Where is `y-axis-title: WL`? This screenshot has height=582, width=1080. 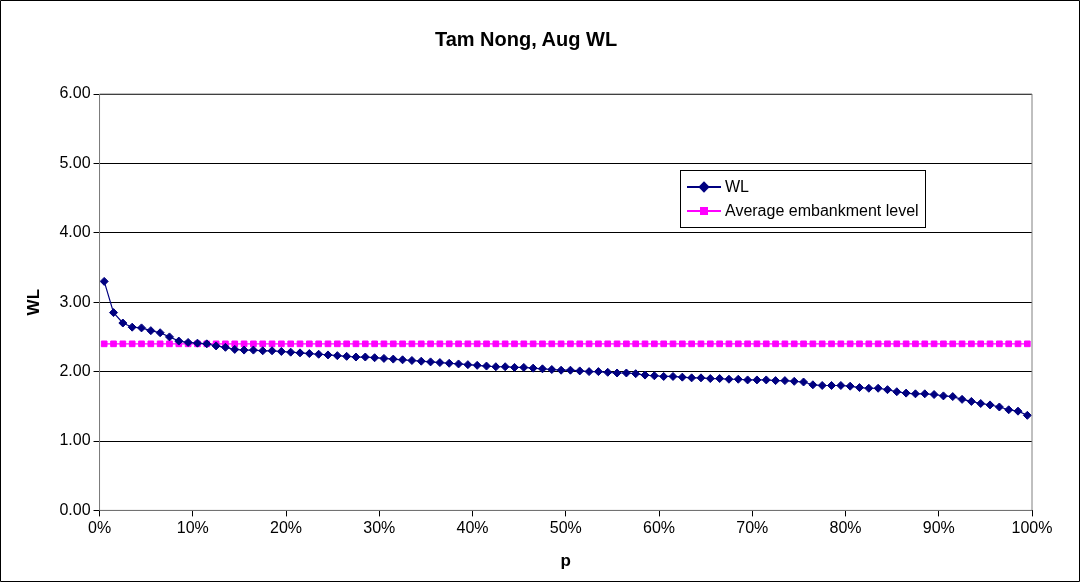 y-axis-title: WL is located at coordinates (33, 302).